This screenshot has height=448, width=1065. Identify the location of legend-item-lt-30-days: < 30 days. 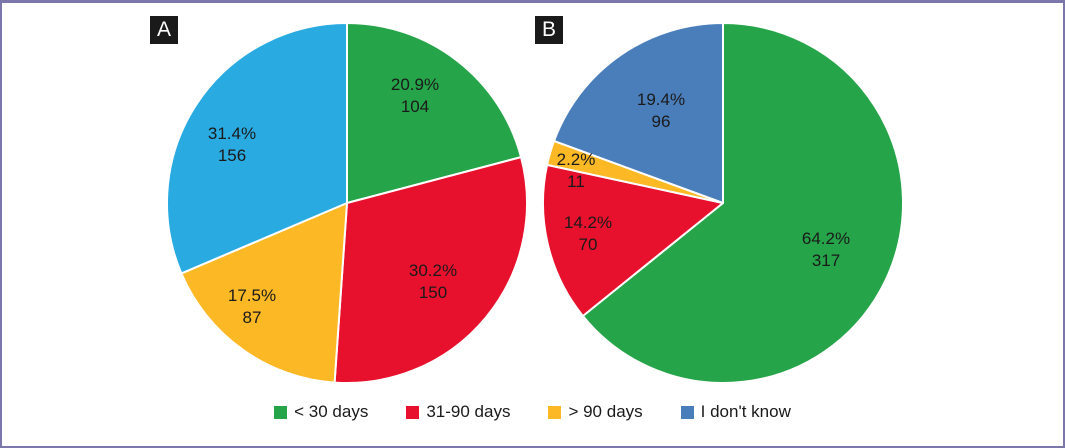
(321, 412).